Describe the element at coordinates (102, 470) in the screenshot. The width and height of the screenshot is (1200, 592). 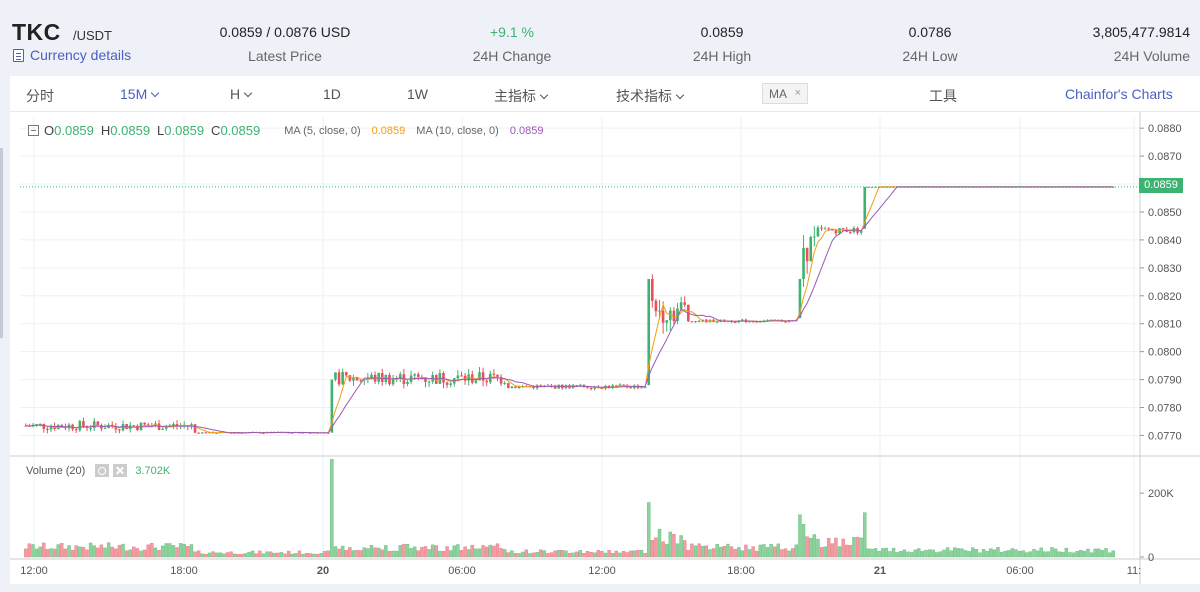
I see `settings-icon` at that location.